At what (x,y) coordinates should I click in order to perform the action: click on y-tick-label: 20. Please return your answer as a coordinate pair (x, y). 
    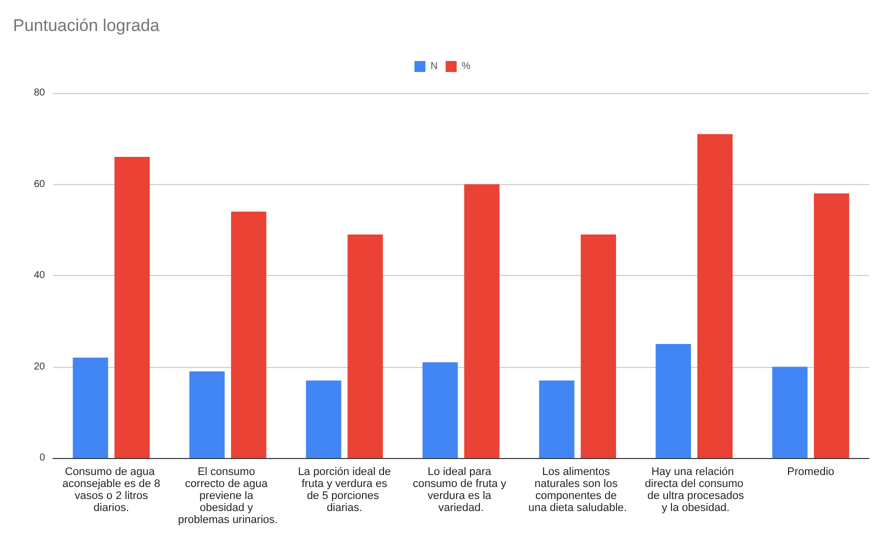
    Looking at the image, I should click on (40, 366).